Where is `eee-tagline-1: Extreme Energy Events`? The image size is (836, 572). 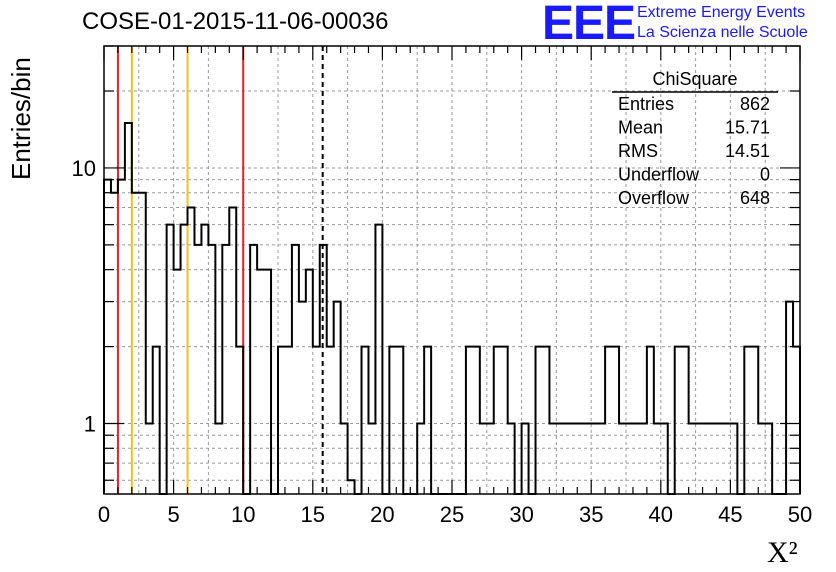 eee-tagline-1: Extreme Energy Events is located at coordinates (721, 12).